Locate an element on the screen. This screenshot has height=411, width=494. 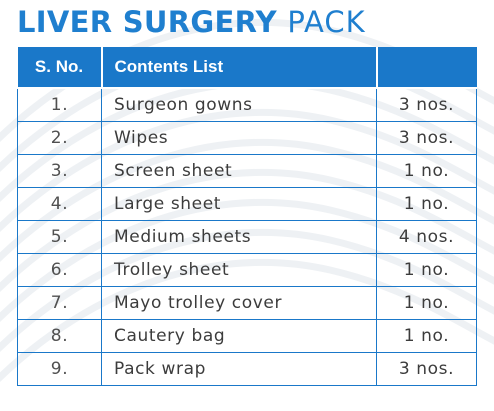
table-row: 5. Medium sheets 4 nos. is located at coordinates (247, 236).